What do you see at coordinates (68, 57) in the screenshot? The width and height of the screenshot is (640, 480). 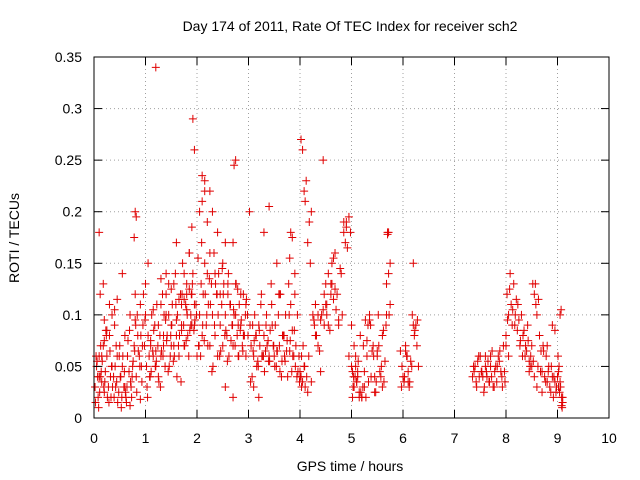 I see `y-tick-label: 0.35` at bounding box center [68, 57].